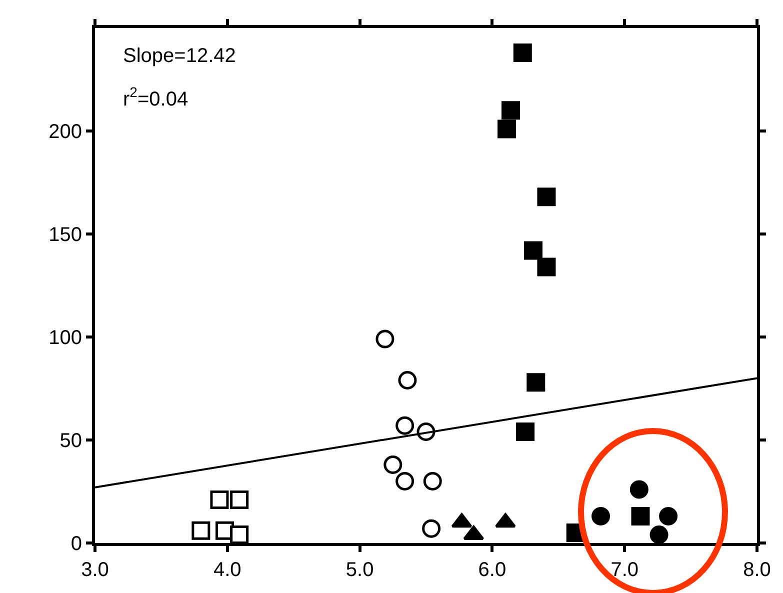 This screenshot has height=593, width=783. I want to click on x-tick-label: 6.0, so click(492, 570).